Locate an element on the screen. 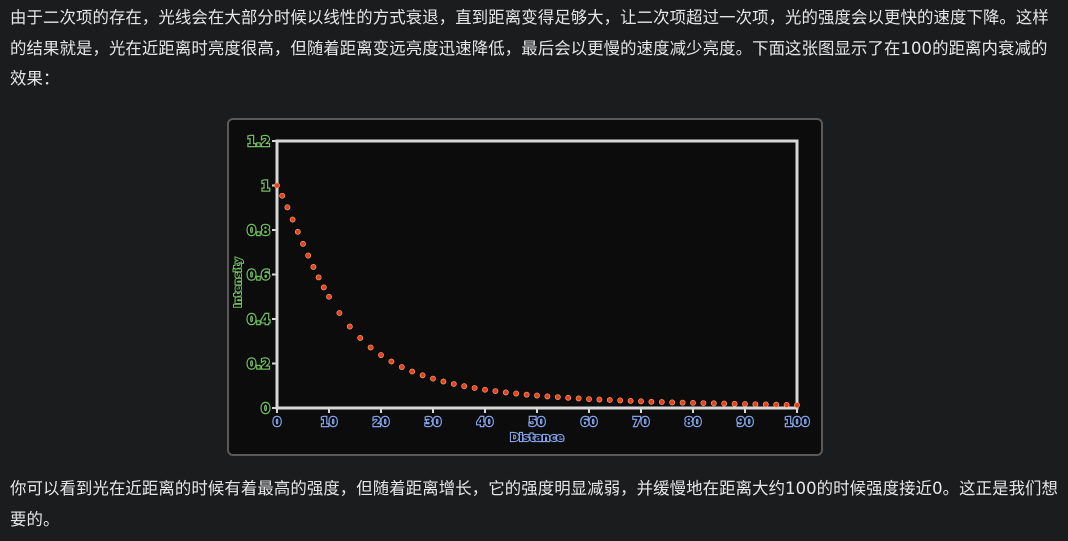  x-tick-label: 30 is located at coordinates (433, 422).